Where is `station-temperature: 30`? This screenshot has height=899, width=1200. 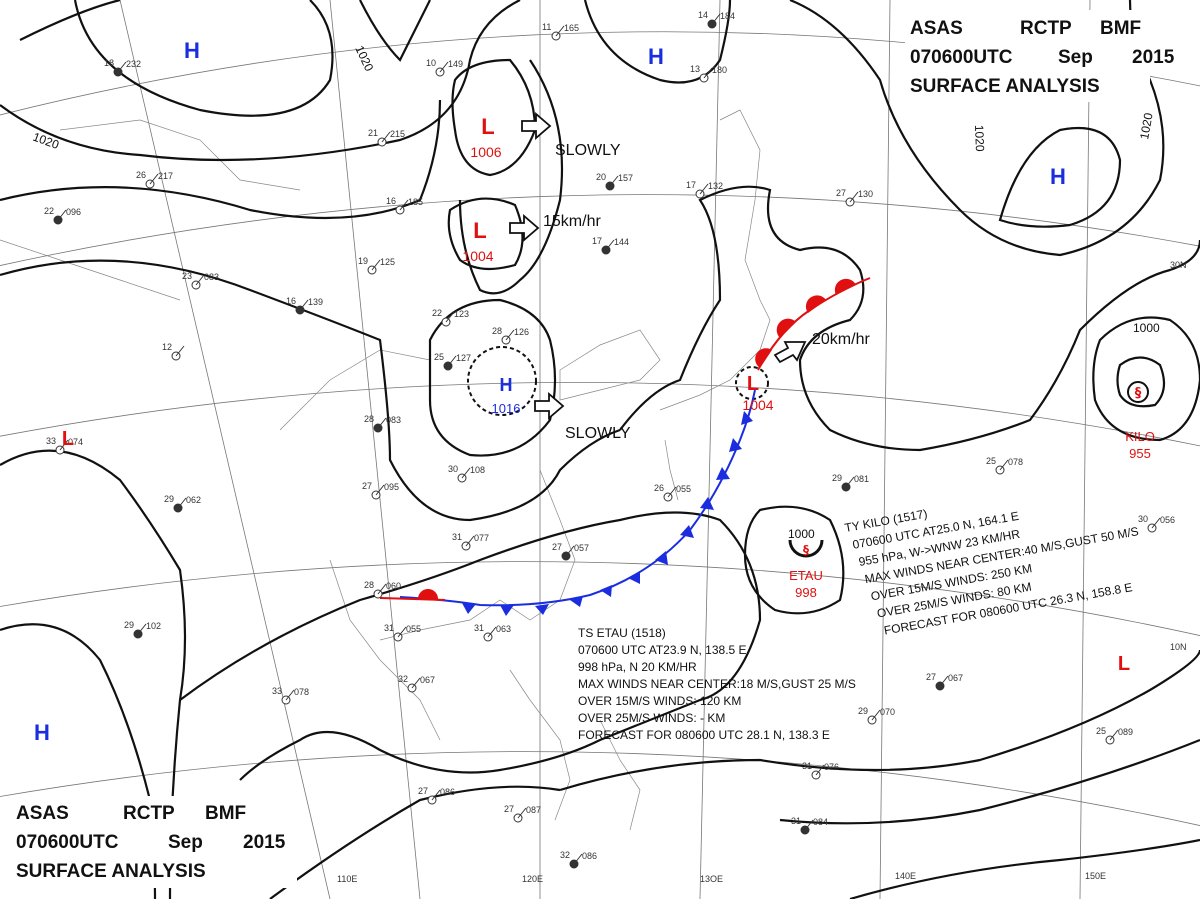
station-temperature: 30 is located at coordinates (1143, 519).